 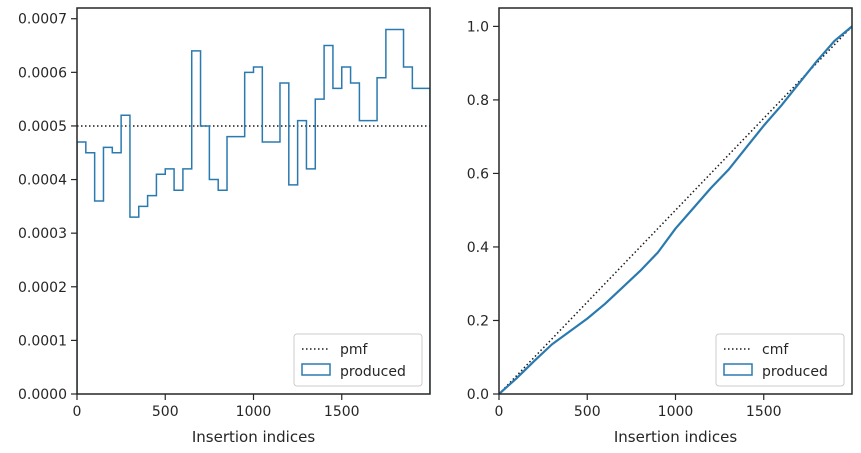 What do you see at coordinates (478, 174) in the screenshot?
I see `cmf-y-tick-label: 0.6` at bounding box center [478, 174].